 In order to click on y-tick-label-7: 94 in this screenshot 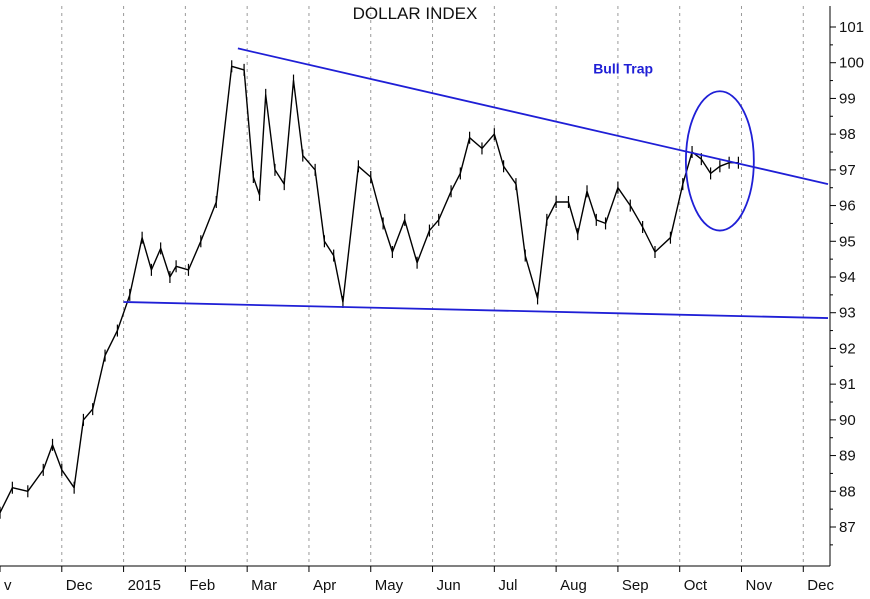, I will do `click(847, 277)`.